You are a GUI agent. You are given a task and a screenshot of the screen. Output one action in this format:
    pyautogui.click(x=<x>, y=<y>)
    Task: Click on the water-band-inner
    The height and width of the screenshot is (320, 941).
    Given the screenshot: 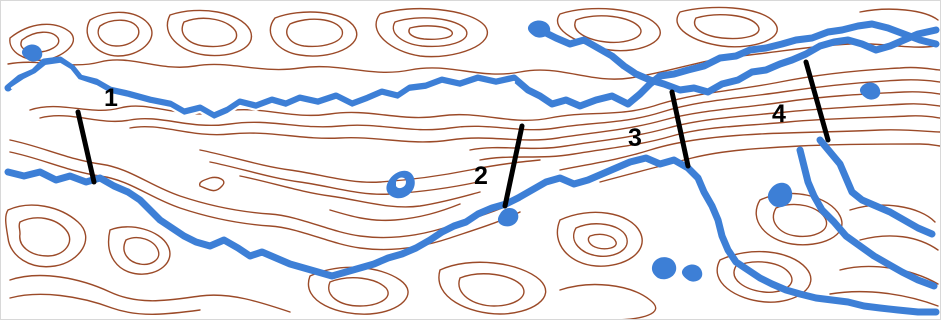 What is the action you would take?
    pyautogui.click(x=263, y=92)
    